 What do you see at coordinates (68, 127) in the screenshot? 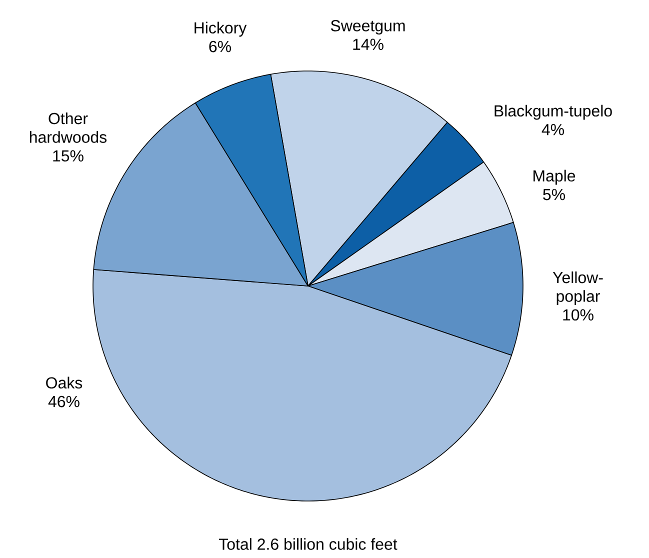
I see `slice-label: Other hardwoods` at bounding box center [68, 127].